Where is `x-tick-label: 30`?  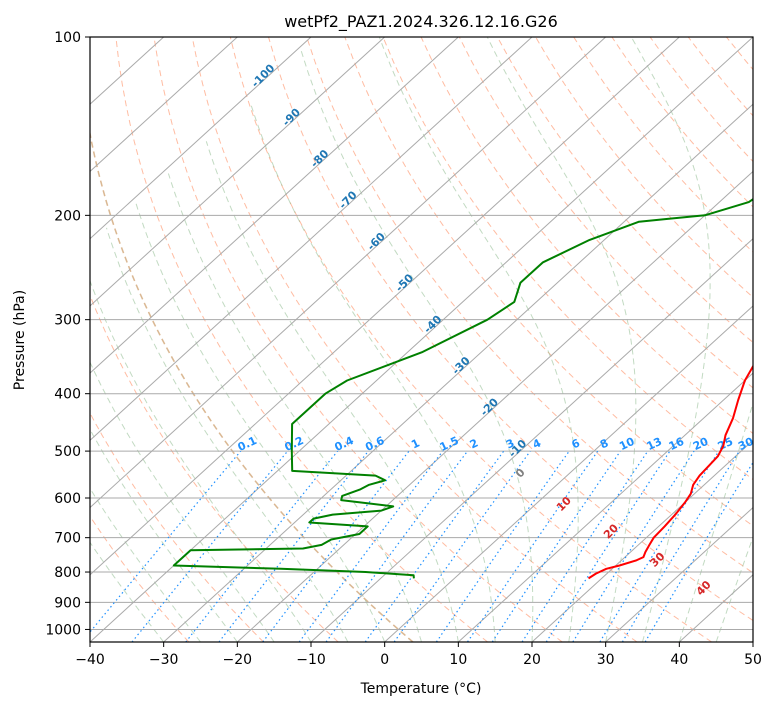
x-tick-label: 30 is located at coordinates (606, 660).